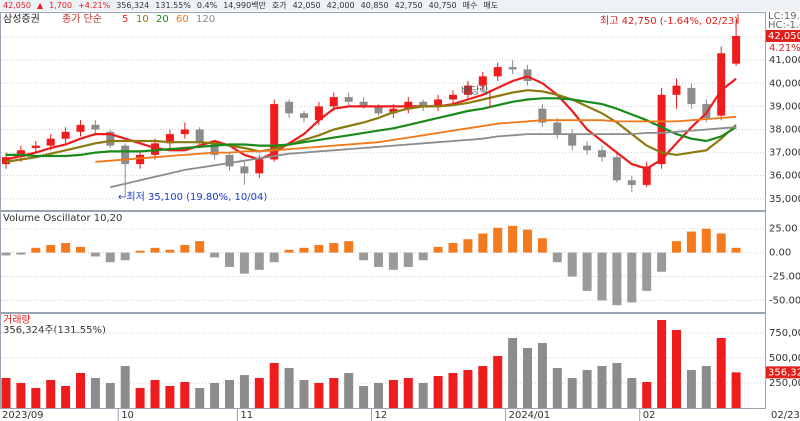 The width and height of the screenshot is (800, 421). What do you see at coordinates (442, 5) in the screenshot?
I see `toolbar-item: 40,750` at bounding box center [442, 5].